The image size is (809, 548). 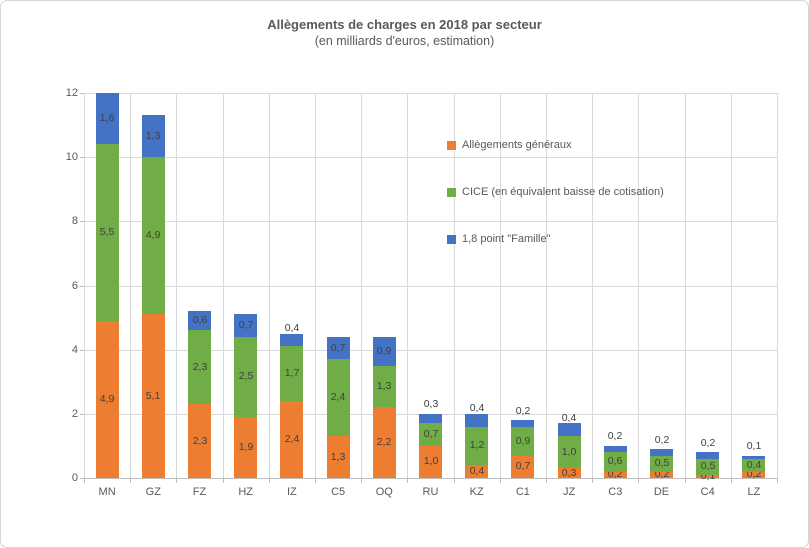 I want to click on legend-item: 1,8 point "Famille", so click(x=499, y=239).